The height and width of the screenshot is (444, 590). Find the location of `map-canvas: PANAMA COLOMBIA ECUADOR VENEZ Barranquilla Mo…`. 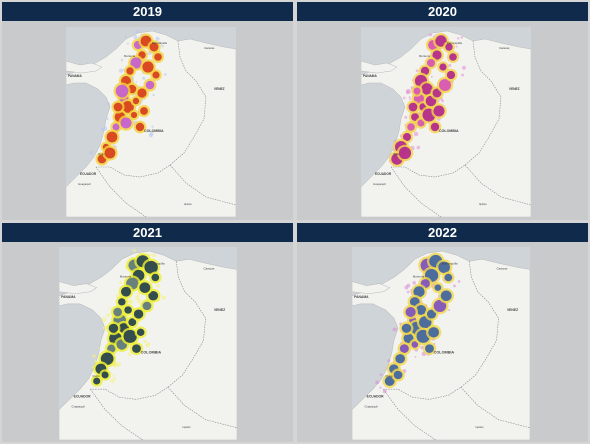

map-canvas: PANAMA COLOMBIA ECUADOR VENEZ Barranquilla Mo… is located at coordinates (148, 343).